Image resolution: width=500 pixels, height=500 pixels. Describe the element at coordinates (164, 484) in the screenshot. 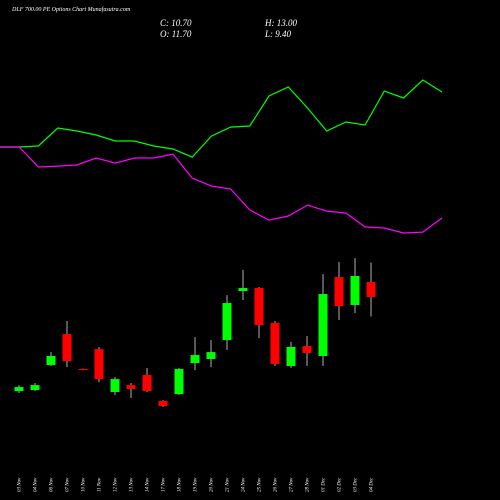

I see `x-tick-label: 17 Nov` at that location.